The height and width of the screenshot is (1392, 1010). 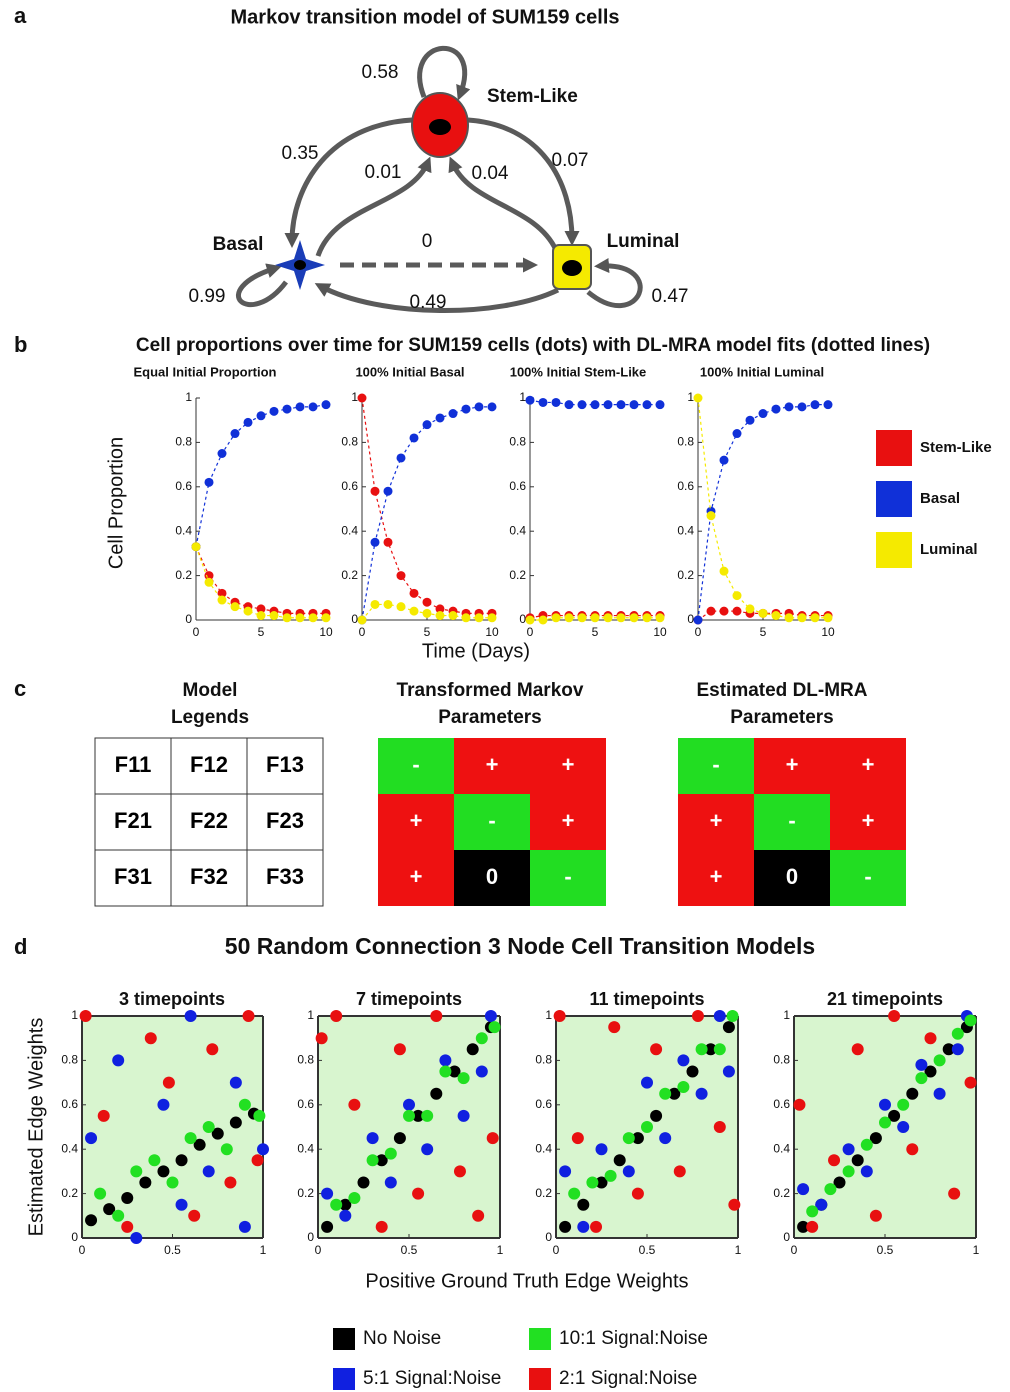 What do you see at coordinates (490, 717) in the screenshot?
I see `table-title: Parameters` at bounding box center [490, 717].